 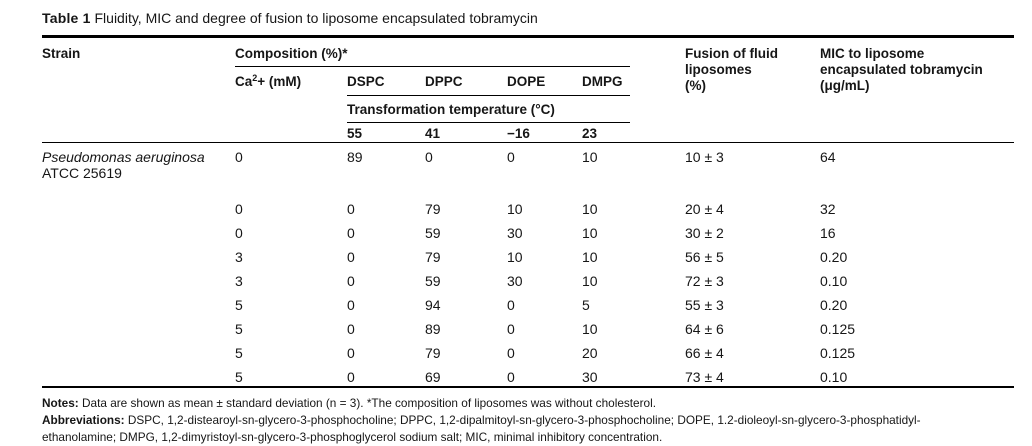 I want to click on table-row: 5 0 69 0 30 73 ± 4 0.10, so click(x=528, y=375).